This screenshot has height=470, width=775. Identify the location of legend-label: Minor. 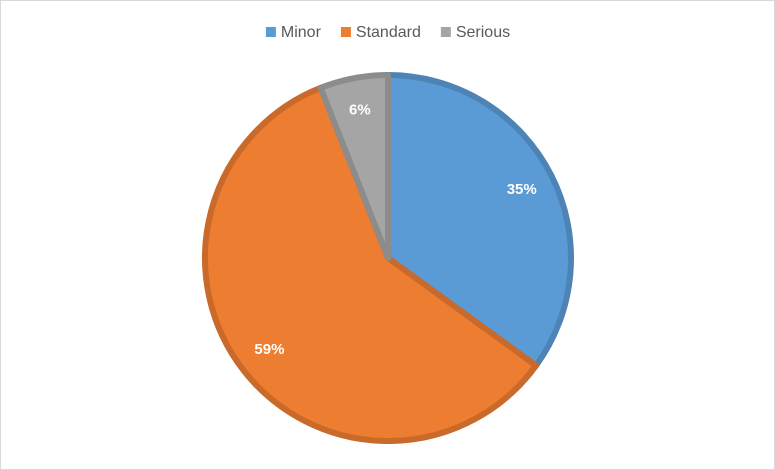
(301, 32).